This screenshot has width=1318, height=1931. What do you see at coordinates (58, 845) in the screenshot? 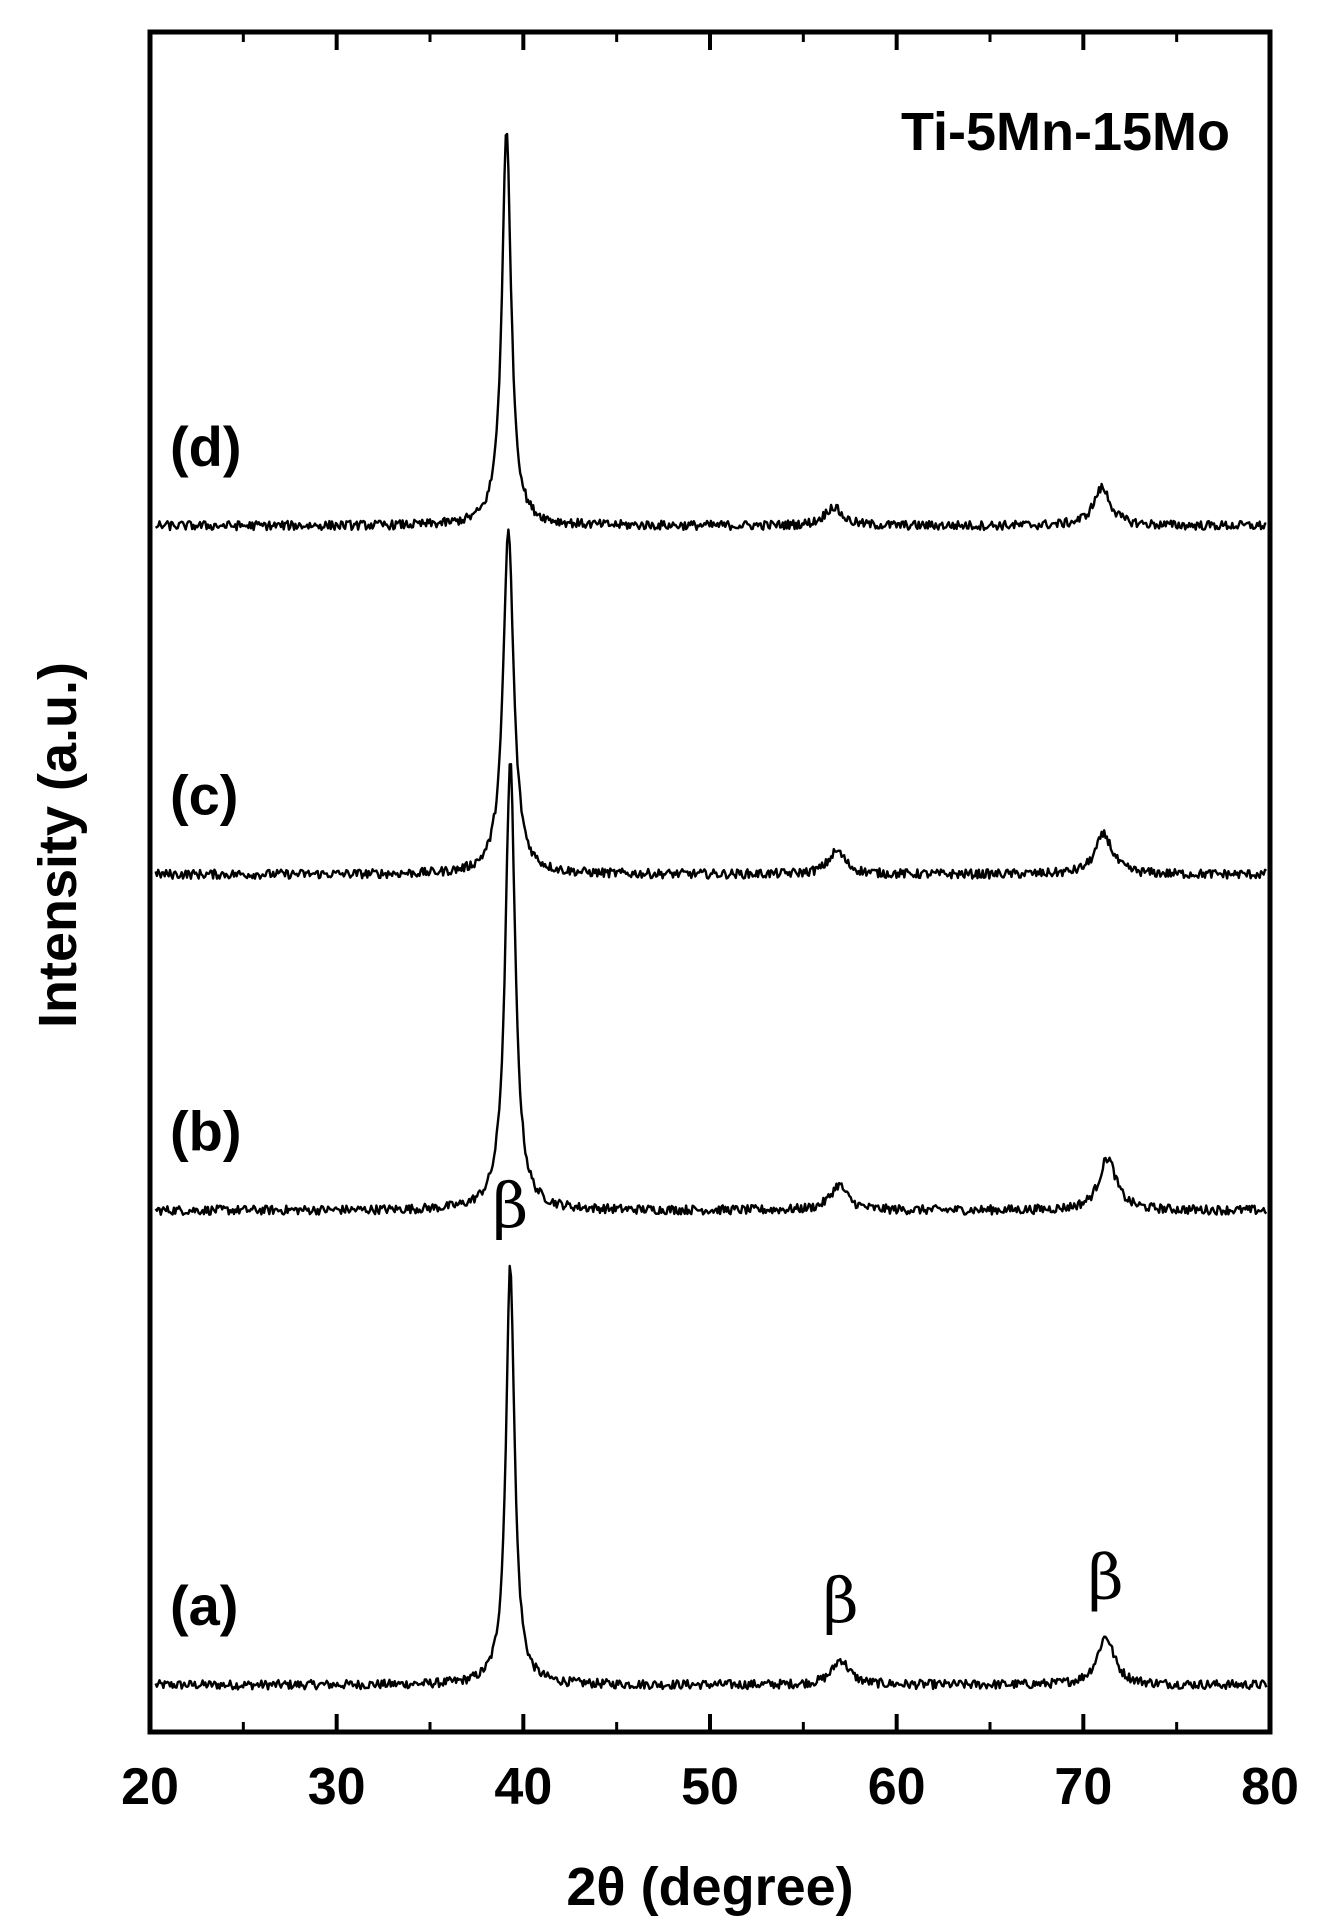
I see `y-axis-title: Intensity (a.u.)` at bounding box center [58, 845].